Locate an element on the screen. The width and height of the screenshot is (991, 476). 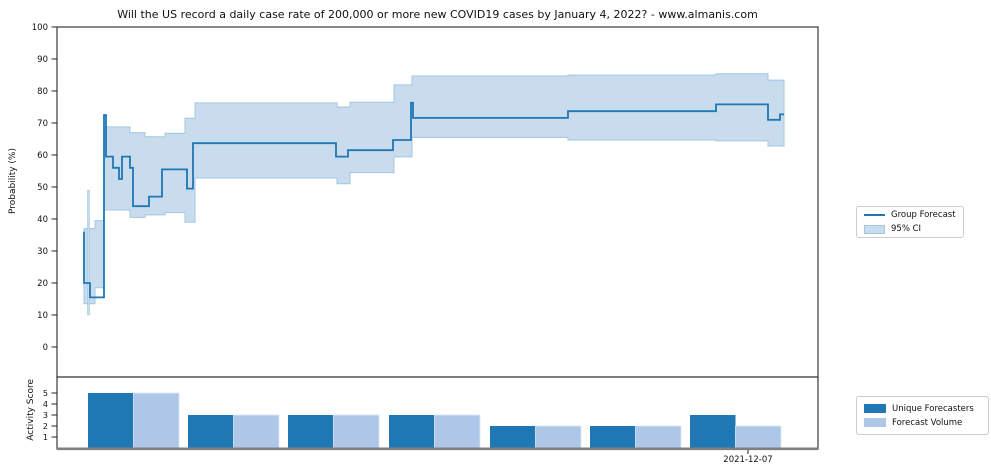
svg-text: 2 is located at coordinates (45, 426).